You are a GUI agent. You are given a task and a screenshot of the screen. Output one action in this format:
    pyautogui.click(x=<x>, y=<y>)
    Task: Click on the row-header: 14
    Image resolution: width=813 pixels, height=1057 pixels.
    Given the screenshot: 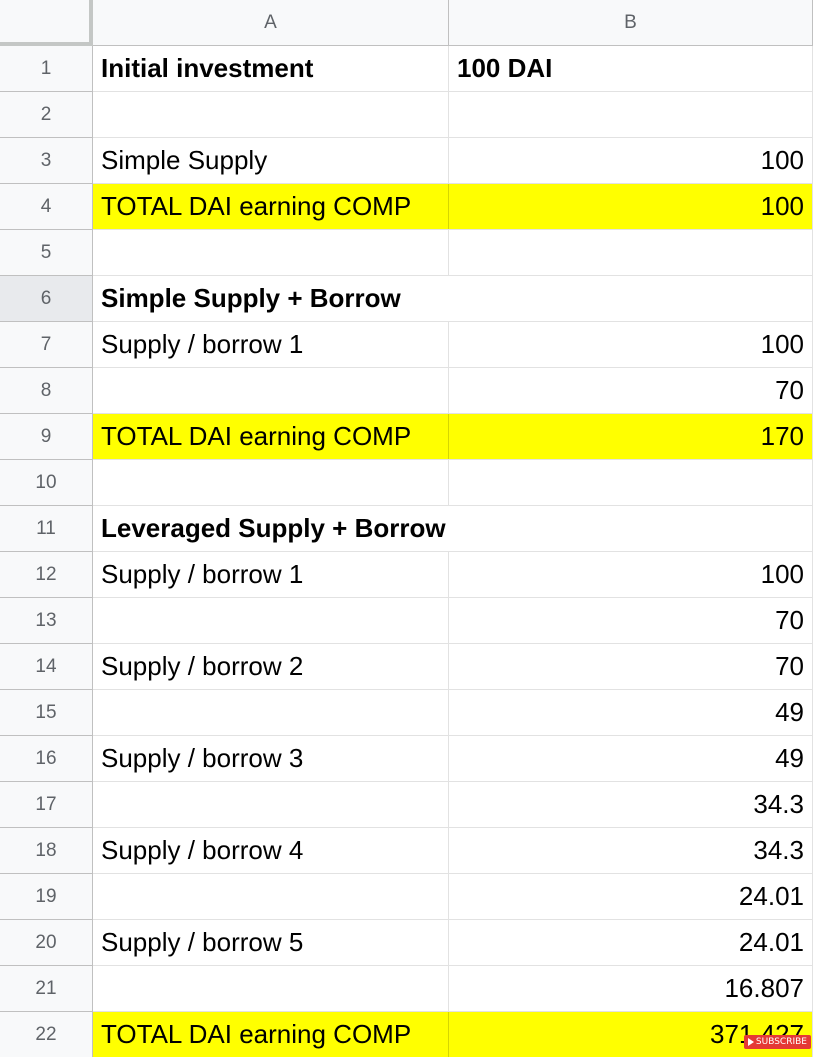 What is the action you would take?
    pyautogui.click(x=46, y=667)
    